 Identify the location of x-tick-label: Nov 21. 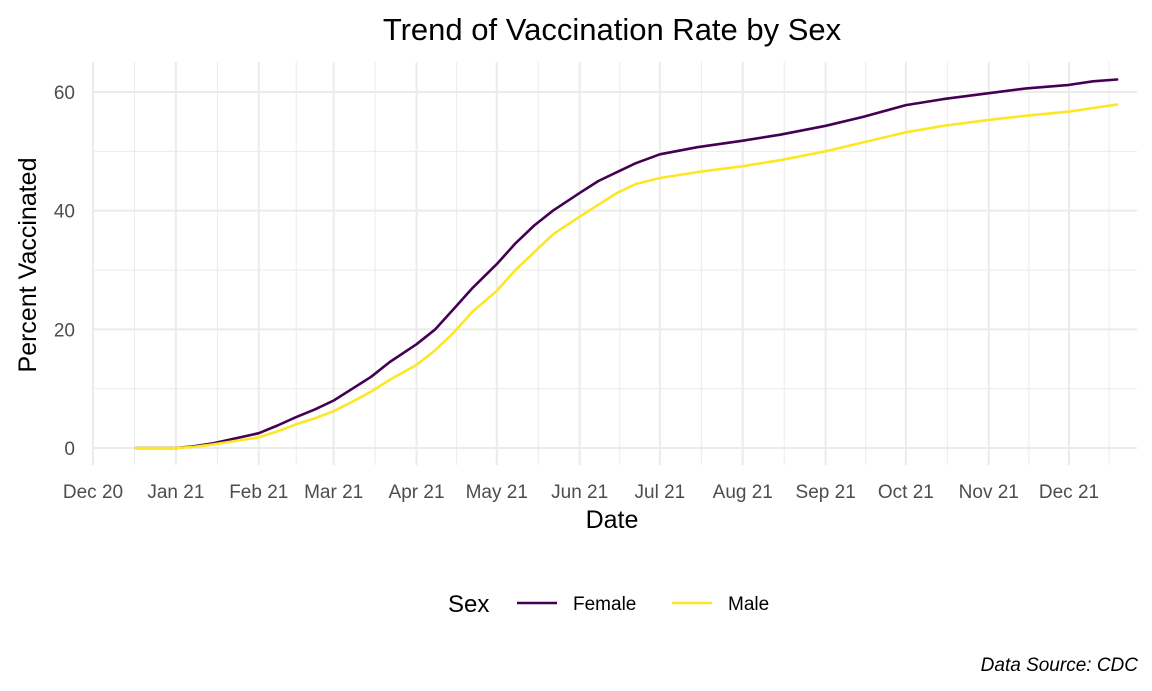
(989, 492).